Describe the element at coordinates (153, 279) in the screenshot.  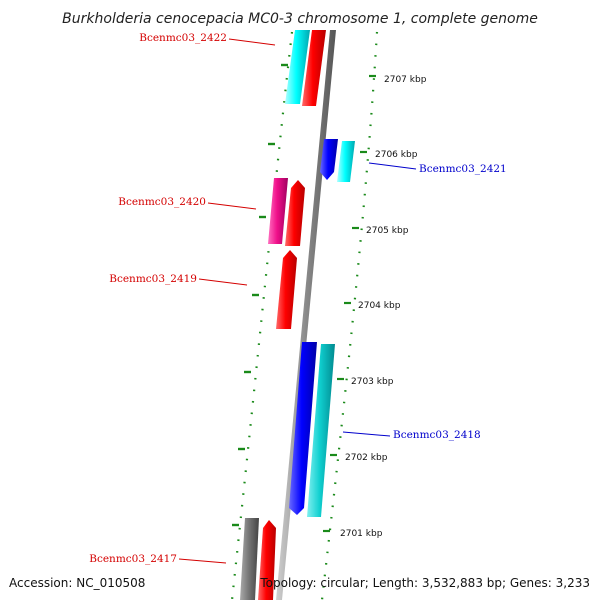
I see `gene-label-2419: Bcenmc03_2419` at that location.